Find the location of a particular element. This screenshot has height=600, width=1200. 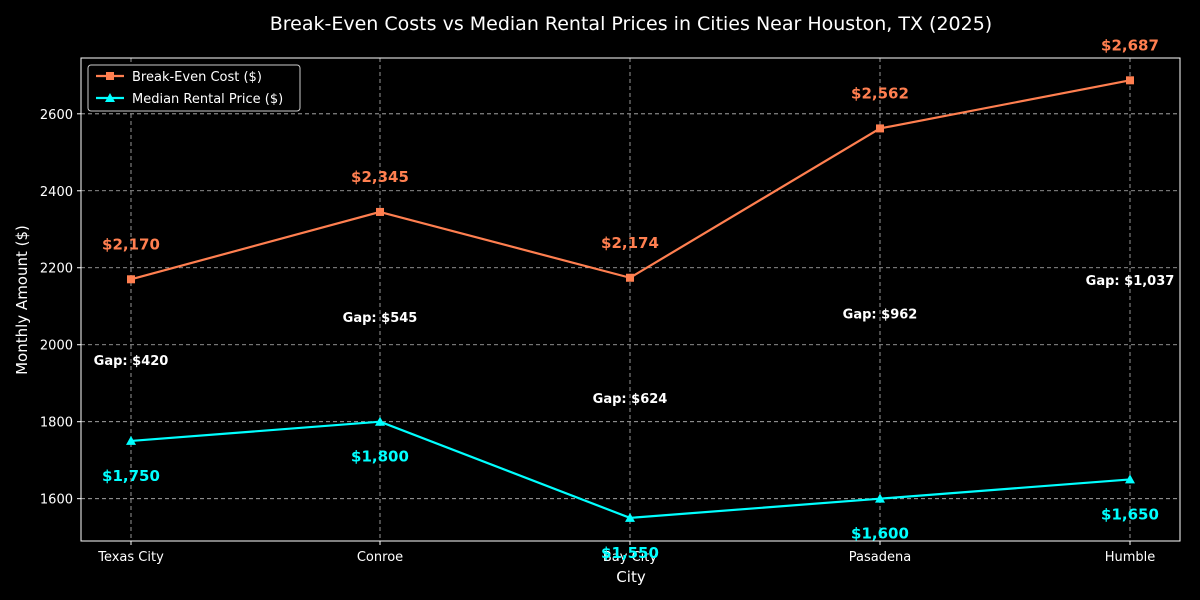

rental-price-value-label: $1,600 is located at coordinates (880, 534).